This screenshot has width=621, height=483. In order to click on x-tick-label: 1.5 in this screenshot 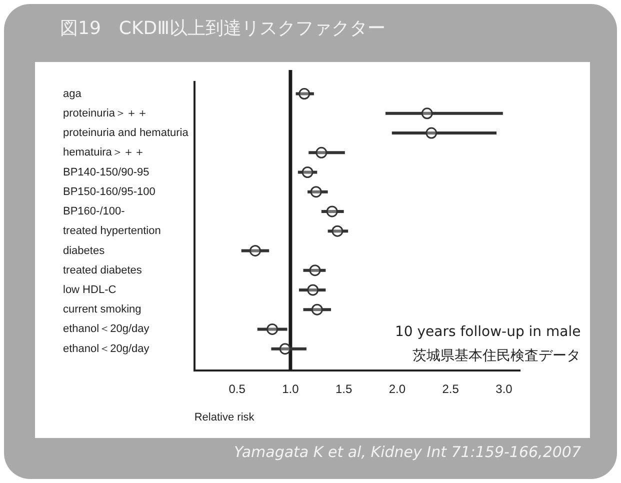, I will do `click(343, 389)`.